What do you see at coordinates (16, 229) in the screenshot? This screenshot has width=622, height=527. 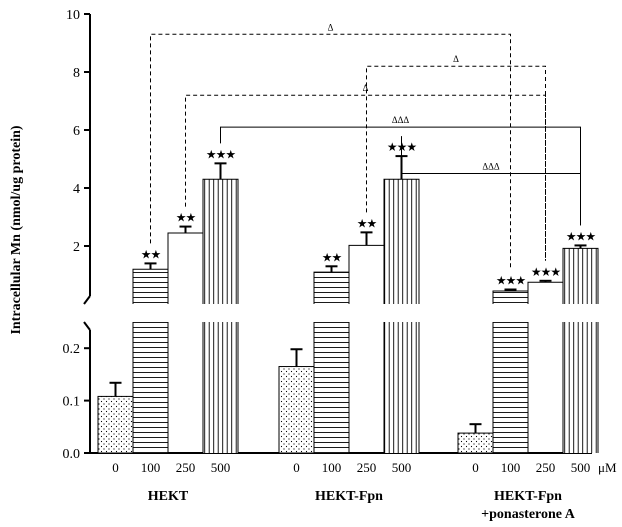 I see `y-axis-label: Intracellular Mn (nmol/ug protein)` at bounding box center [16, 229].